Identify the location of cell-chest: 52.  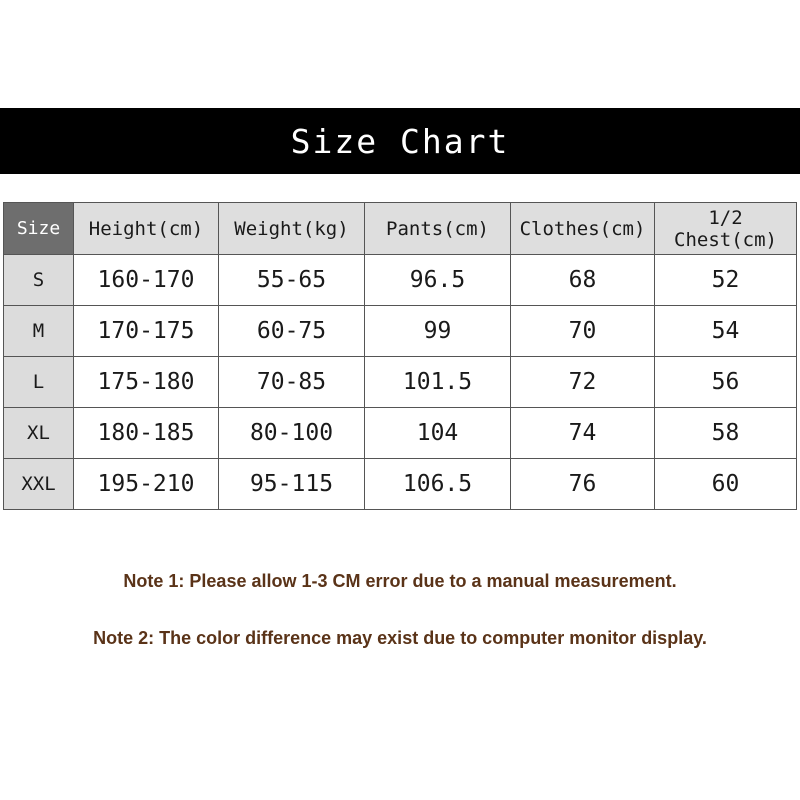
(725, 280).